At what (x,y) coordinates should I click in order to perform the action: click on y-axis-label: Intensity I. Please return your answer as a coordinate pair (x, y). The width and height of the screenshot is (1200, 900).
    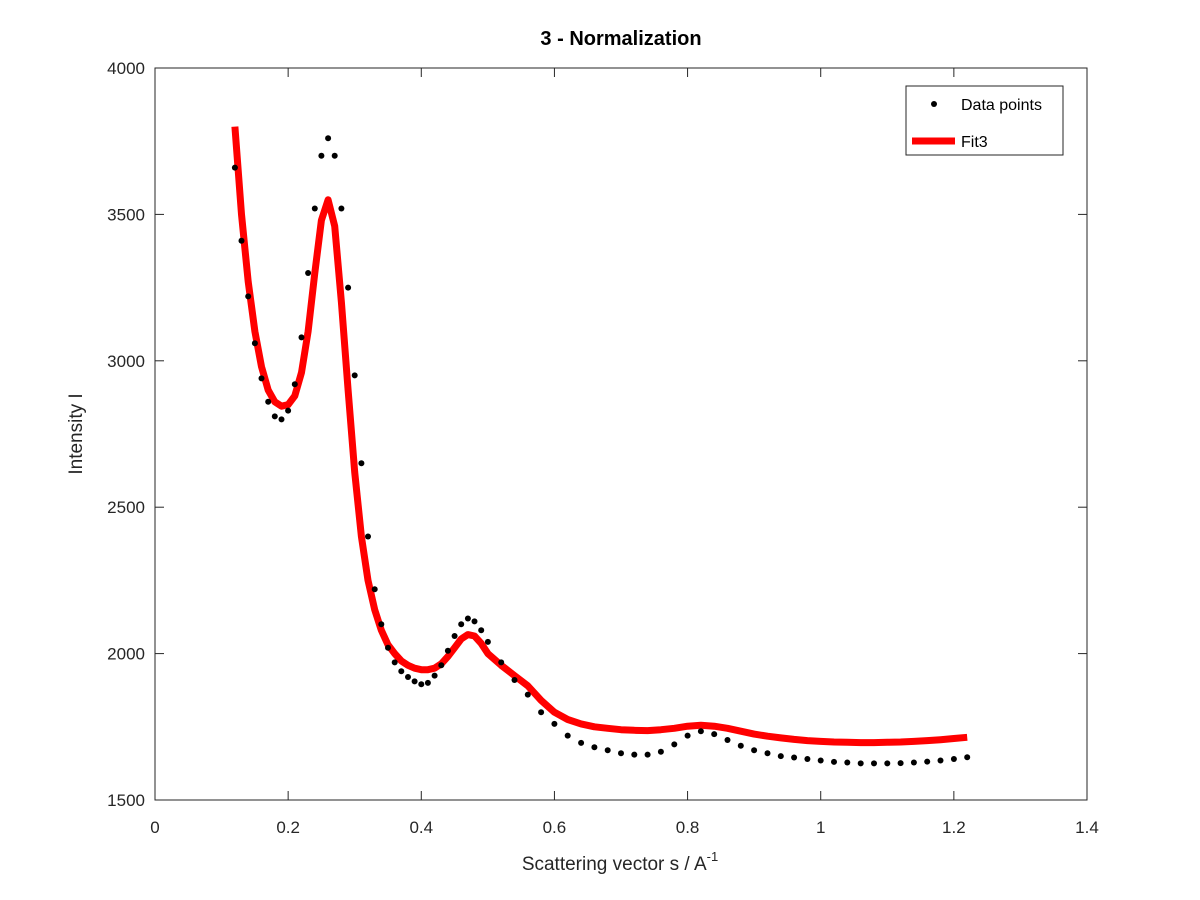
    Looking at the image, I should click on (76, 433).